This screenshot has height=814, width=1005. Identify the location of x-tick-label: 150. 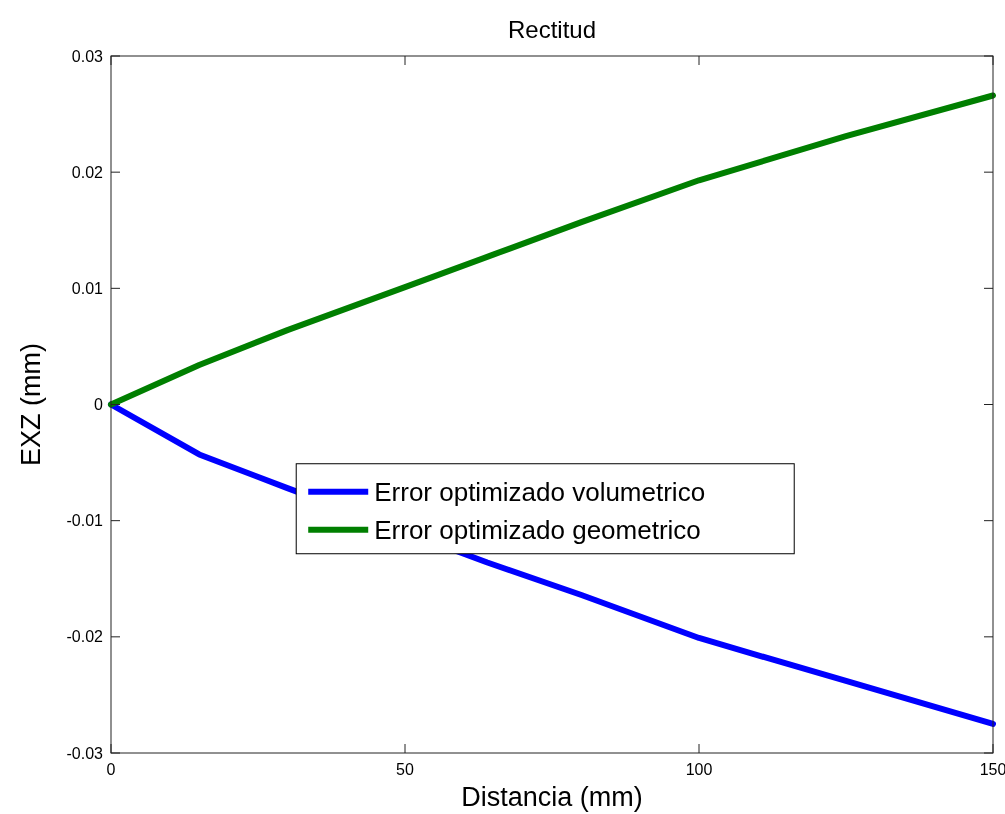
(992, 769).